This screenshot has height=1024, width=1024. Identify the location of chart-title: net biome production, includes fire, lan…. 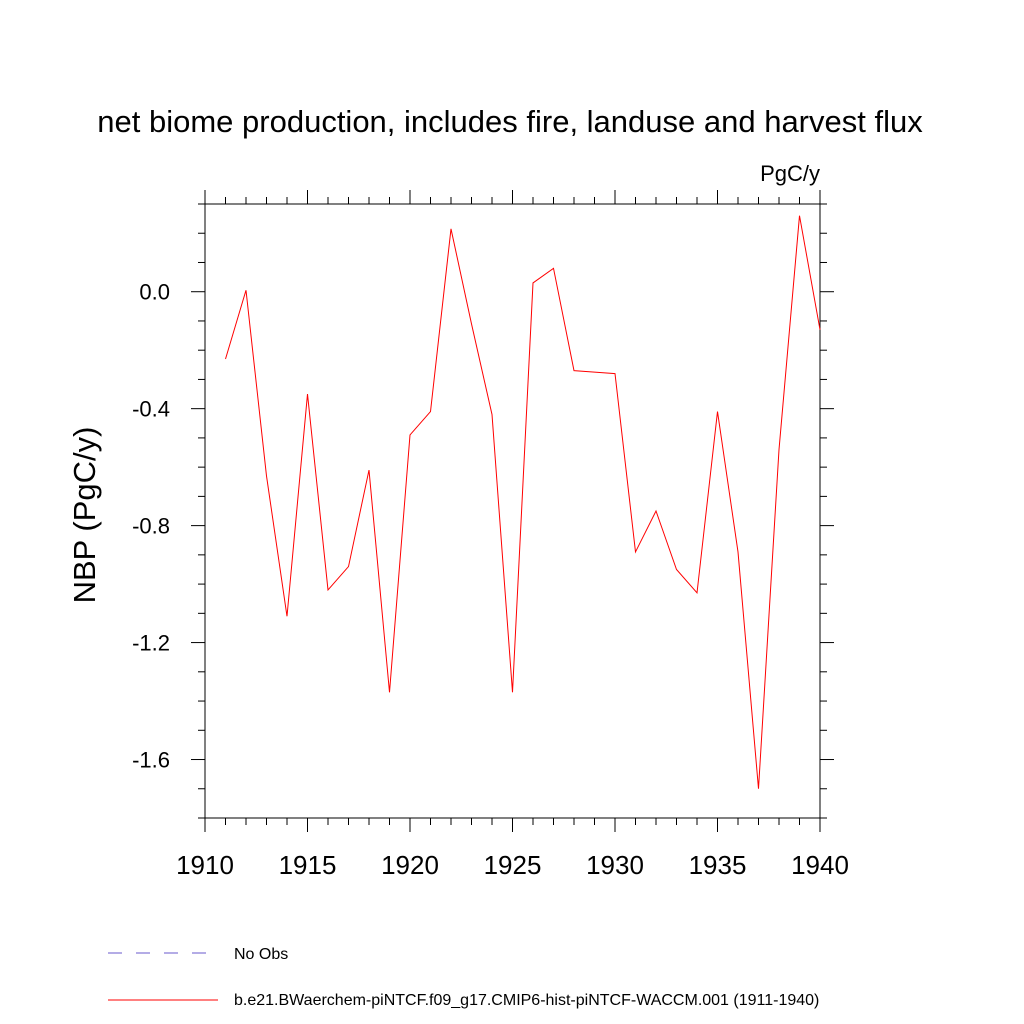
(510, 121).